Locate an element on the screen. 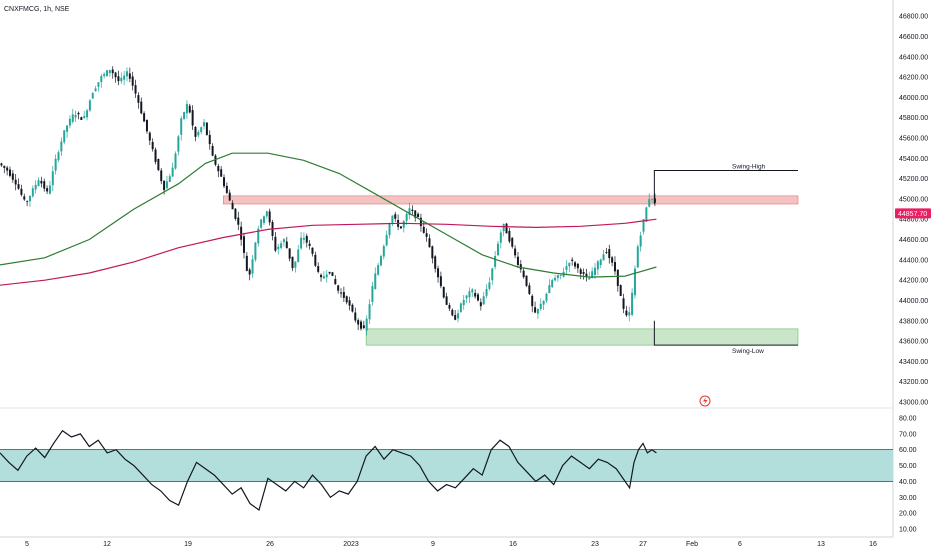  rsi-tick-label: 50.00 is located at coordinates (908, 466).